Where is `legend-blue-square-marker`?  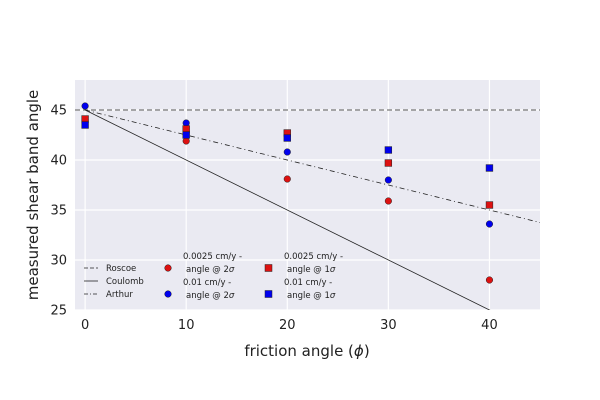
legend-blue-square-marker is located at coordinates (268, 294).